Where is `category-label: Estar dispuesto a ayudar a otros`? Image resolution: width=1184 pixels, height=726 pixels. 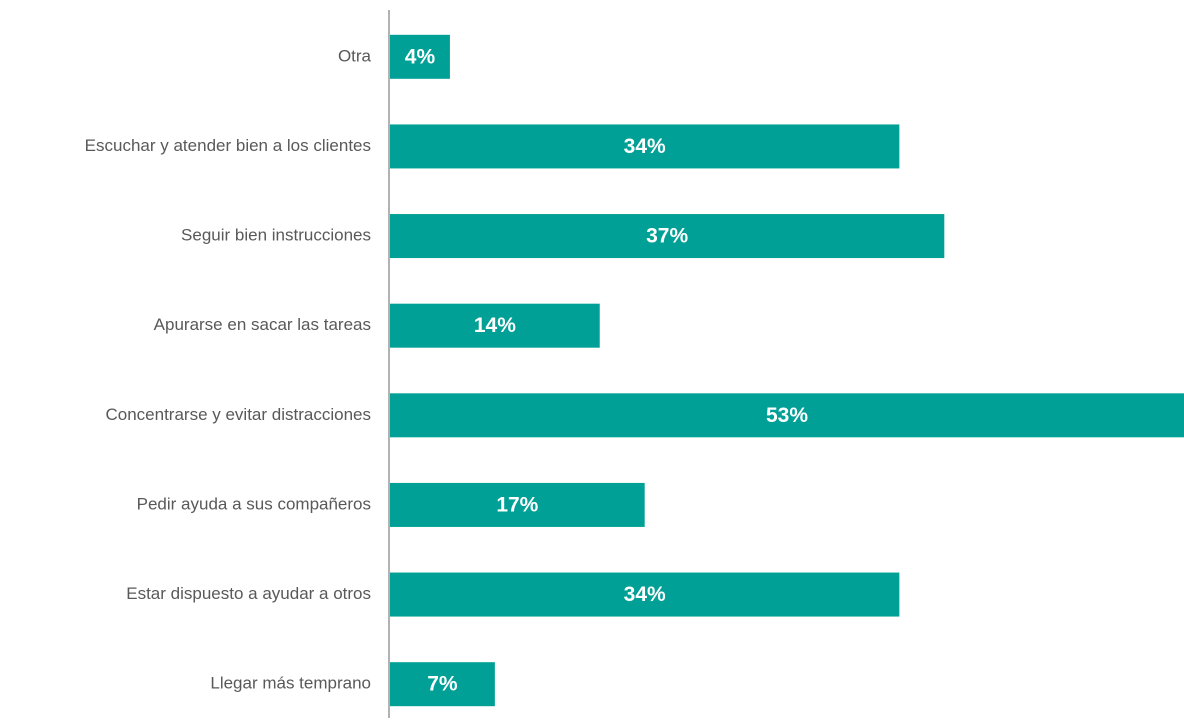
category-label: Estar dispuesto a ayudar a otros is located at coordinates (248, 593).